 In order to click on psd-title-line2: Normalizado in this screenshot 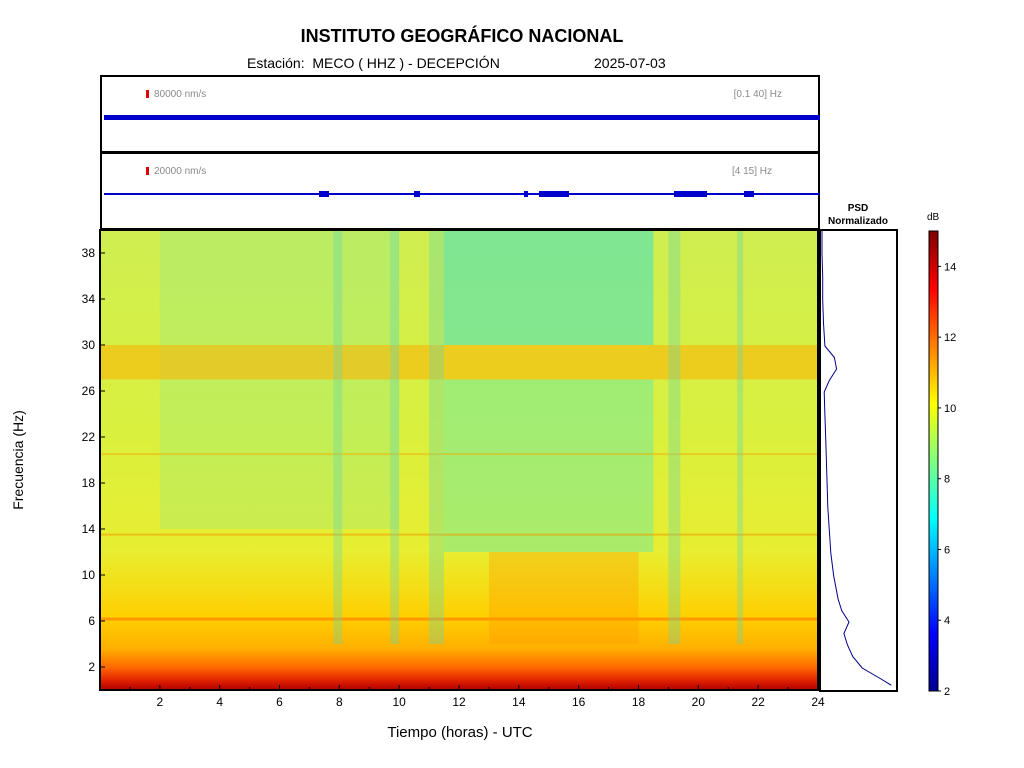, I will do `click(857, 221)`.